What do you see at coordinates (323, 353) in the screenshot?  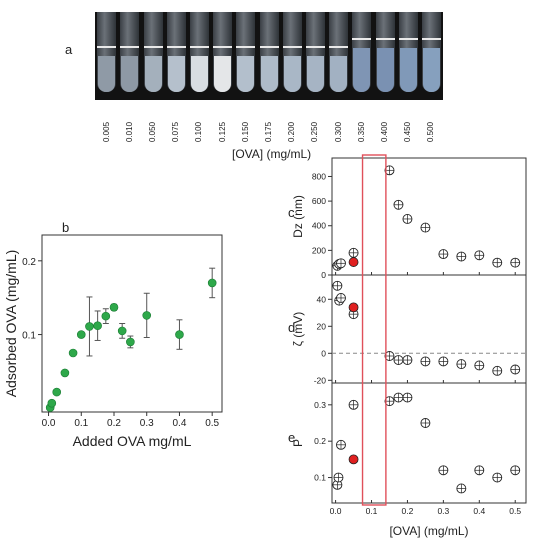 I see `y-tick-label-d: 0` at bounding box center [323, 353].